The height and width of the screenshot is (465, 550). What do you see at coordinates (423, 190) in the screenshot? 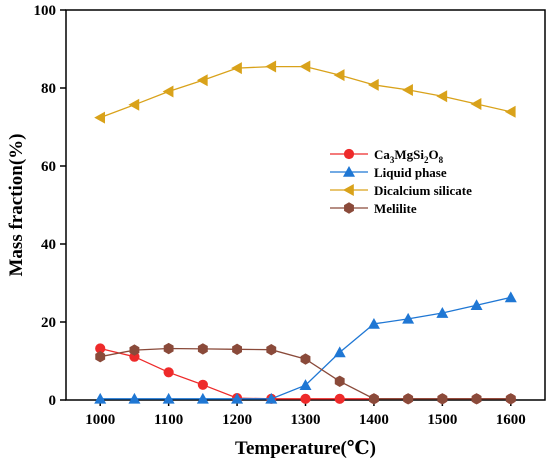
I see `legend-label: Dicalcium silicate` at bounding box center [423, 190].